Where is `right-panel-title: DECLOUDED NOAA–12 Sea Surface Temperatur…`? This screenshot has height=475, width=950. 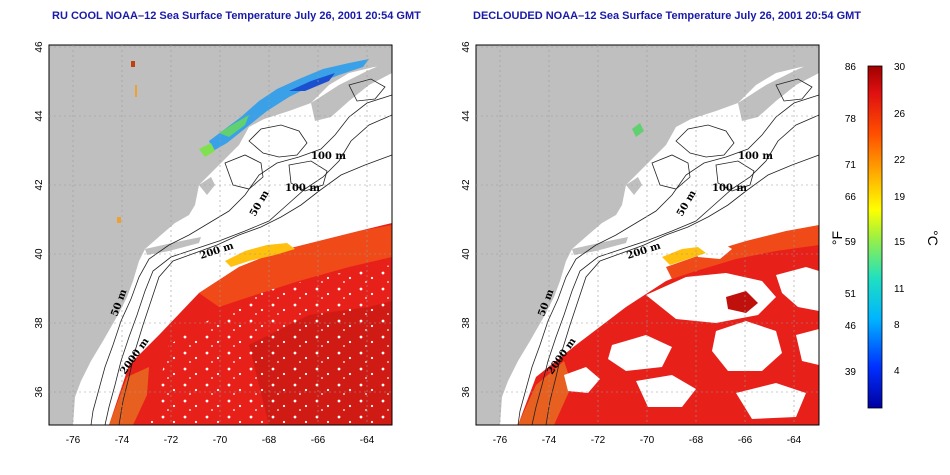
right-panel-title: DECLOUDED NOAA–12 Sea Surface Temperatur… is located at coordinates (667, 16).